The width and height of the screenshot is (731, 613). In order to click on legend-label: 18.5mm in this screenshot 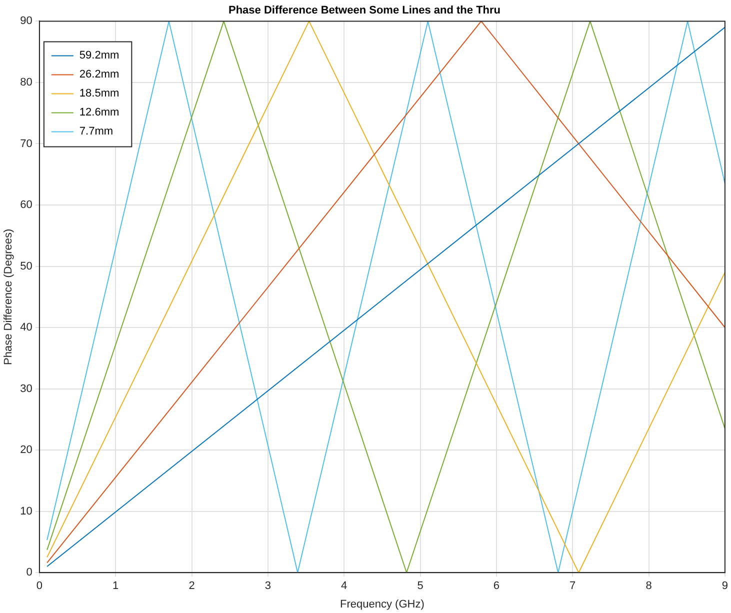, I will do `click(99, 94)`.